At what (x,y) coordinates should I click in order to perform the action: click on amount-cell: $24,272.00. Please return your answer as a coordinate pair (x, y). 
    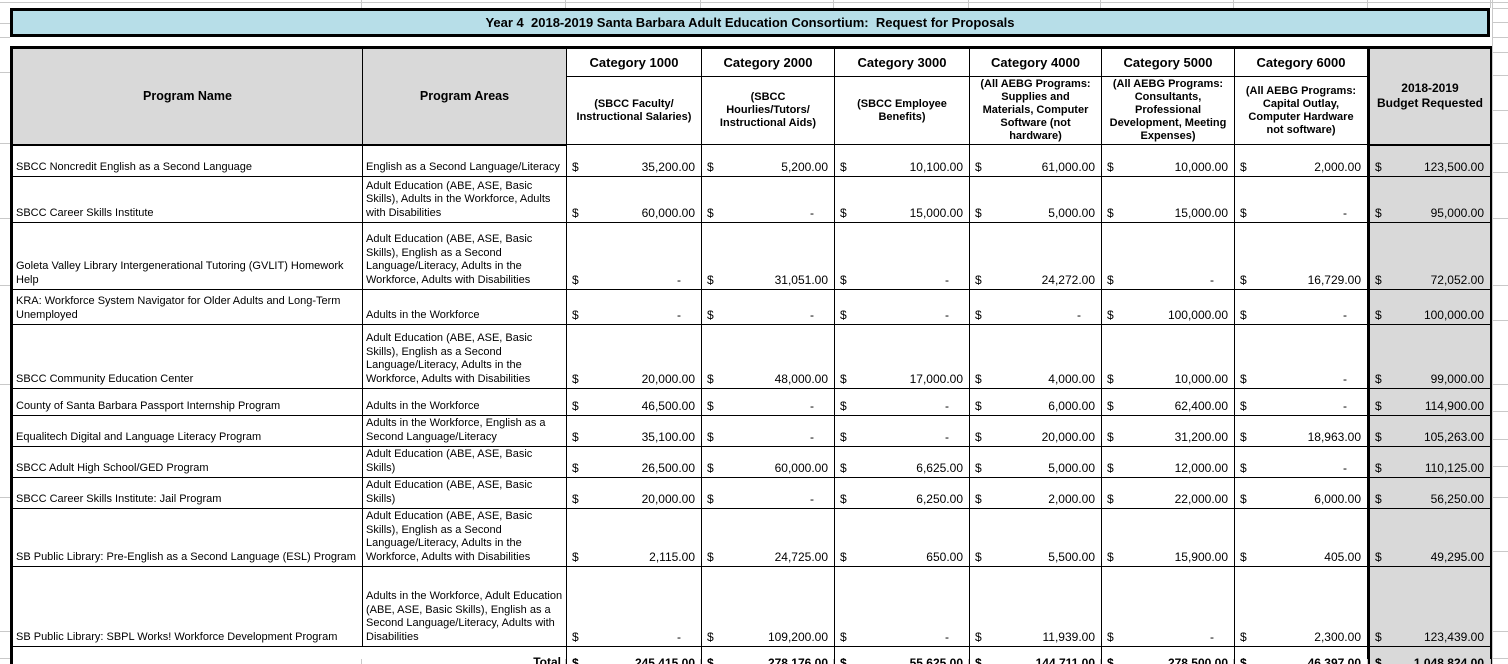
    Looking at the image, I should click on (1035, 256).